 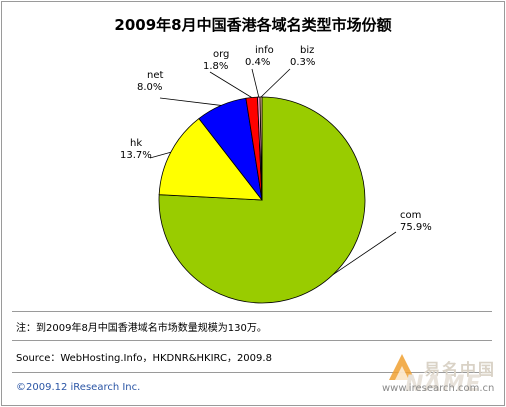 I want to click on slice-value-hk: 13.7%, so click(x=136, y=155).